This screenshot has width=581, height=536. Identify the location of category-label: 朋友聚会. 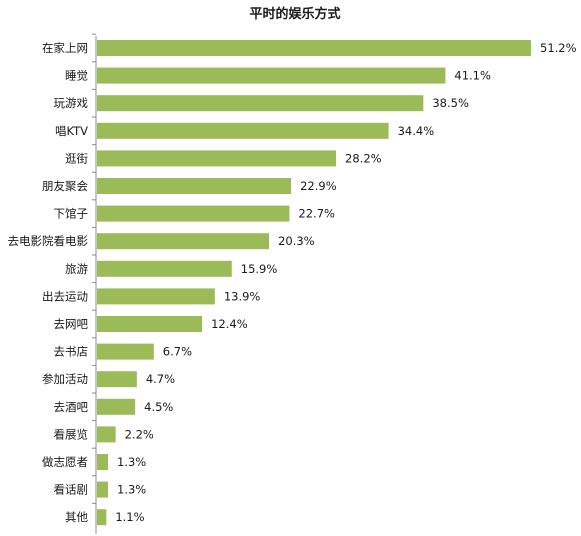
(65, 186).